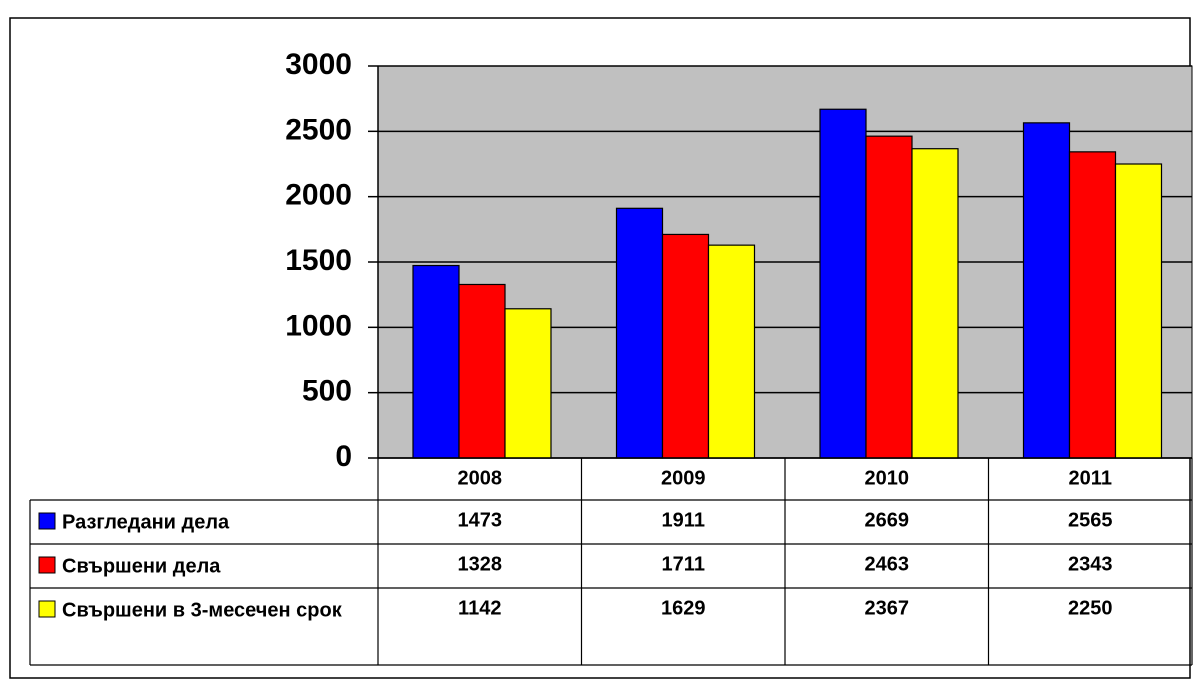  Describe the element at coordinates (887, 520) in the screenshot. I see `table-value: 2669` at that location.